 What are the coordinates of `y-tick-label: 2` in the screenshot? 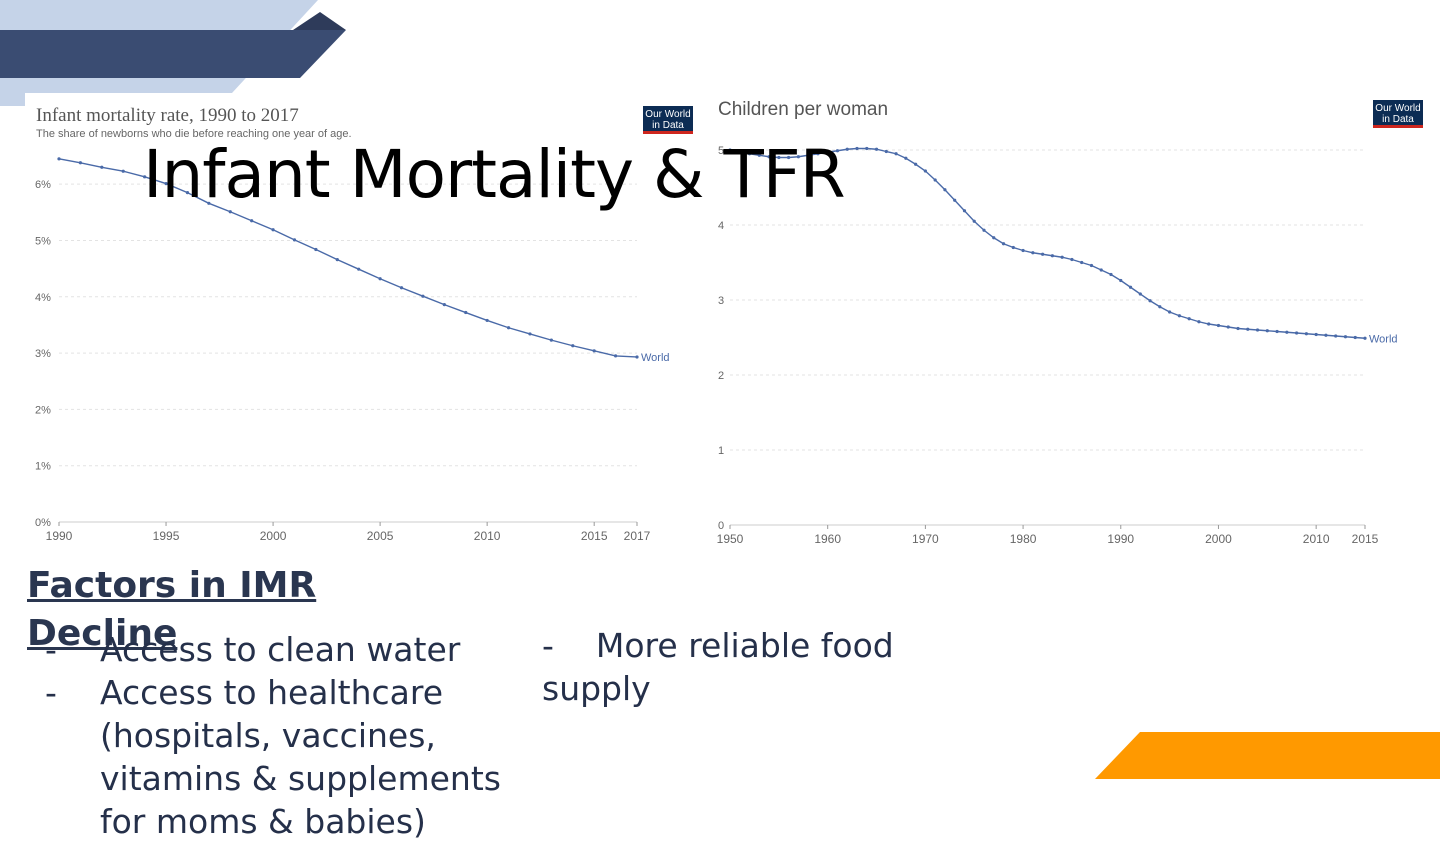 It's located at (721, 376).